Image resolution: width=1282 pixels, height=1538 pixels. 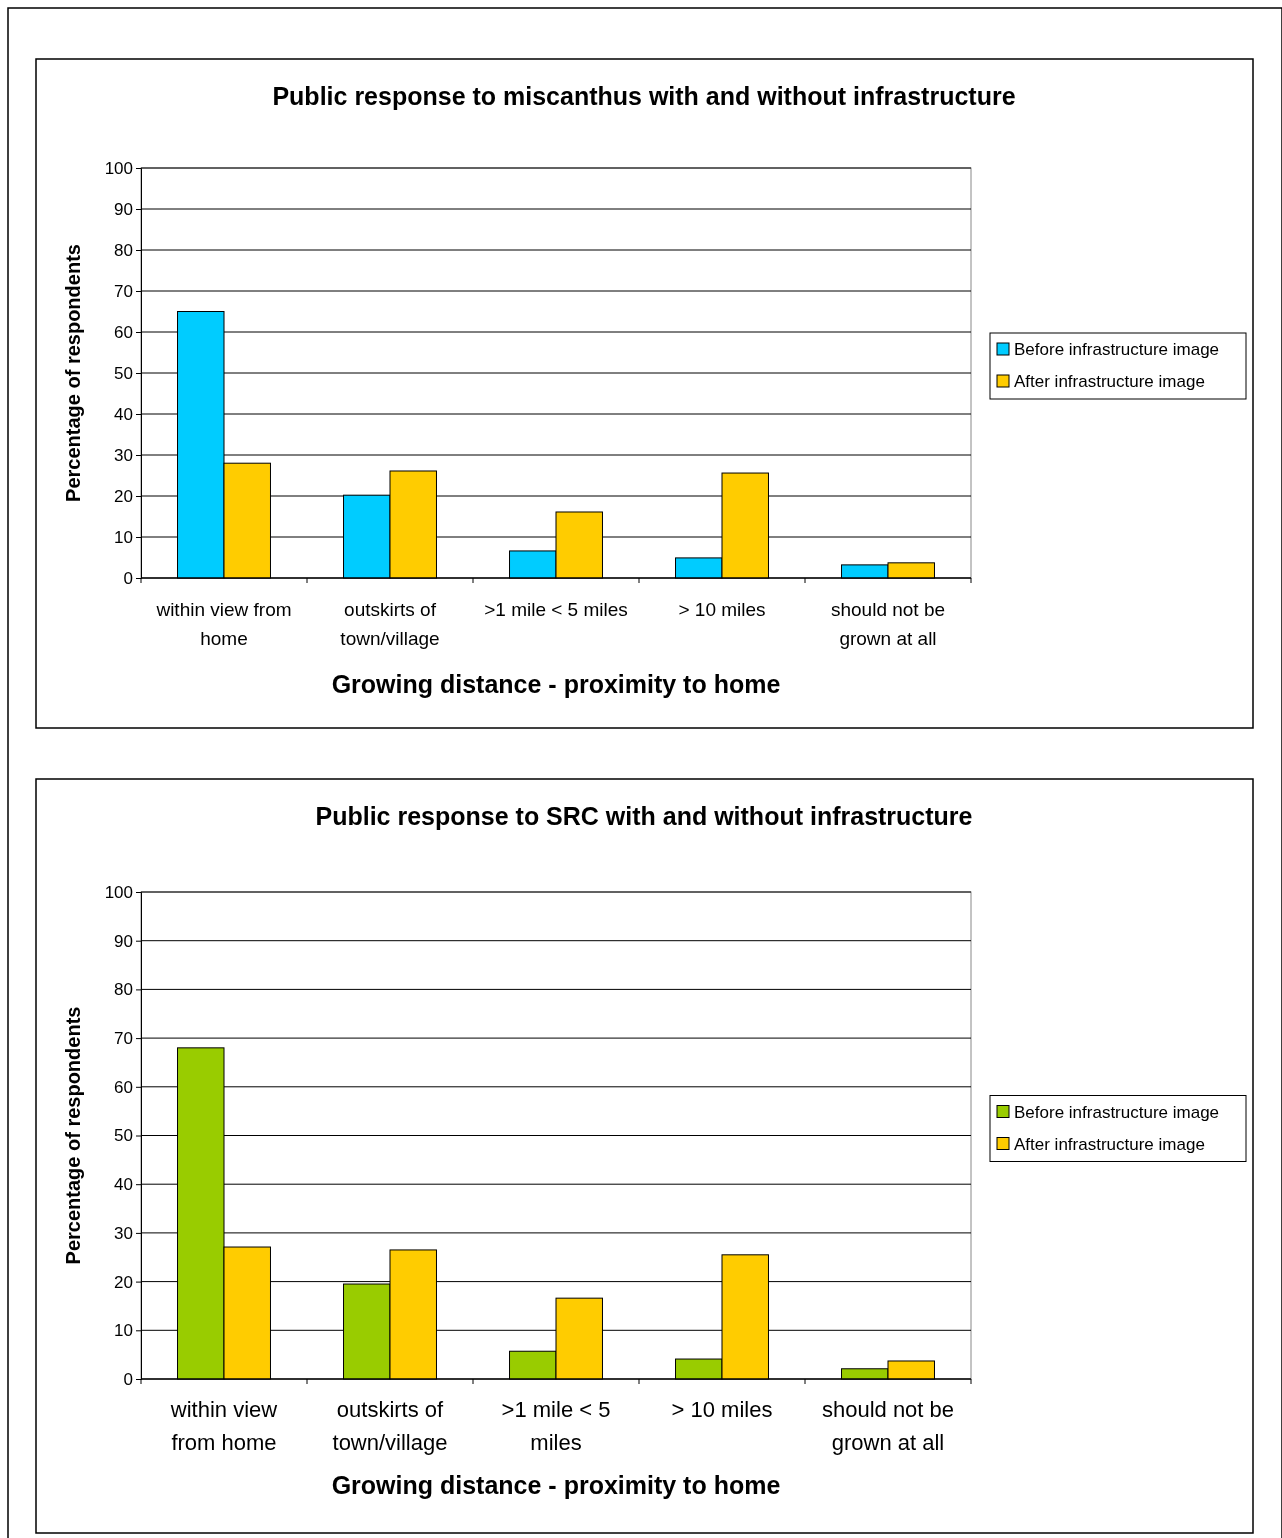 What do you see at coordinates (644, 96) in the screenshot?
I see `chart-title: Public response to miscanthus with and without infrastructure` at bounding box center [644, 96].